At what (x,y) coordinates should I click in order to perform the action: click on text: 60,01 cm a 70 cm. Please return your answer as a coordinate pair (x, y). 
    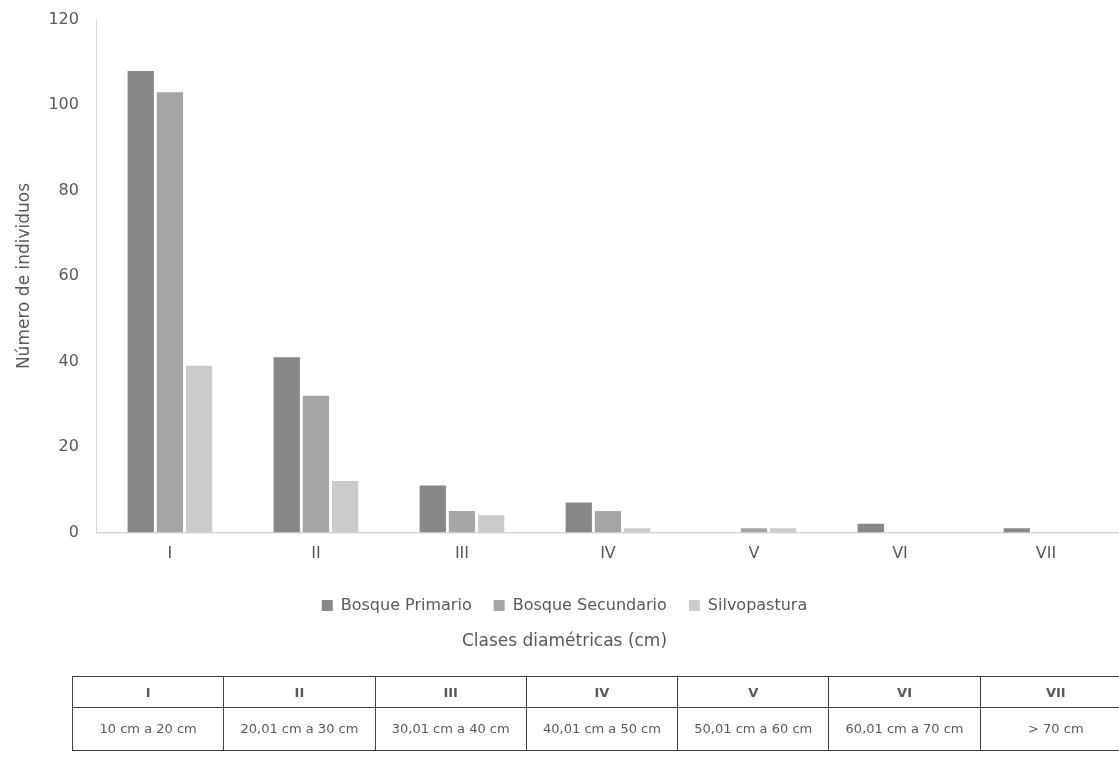
    Looking at the image, I should click on (904, 729).